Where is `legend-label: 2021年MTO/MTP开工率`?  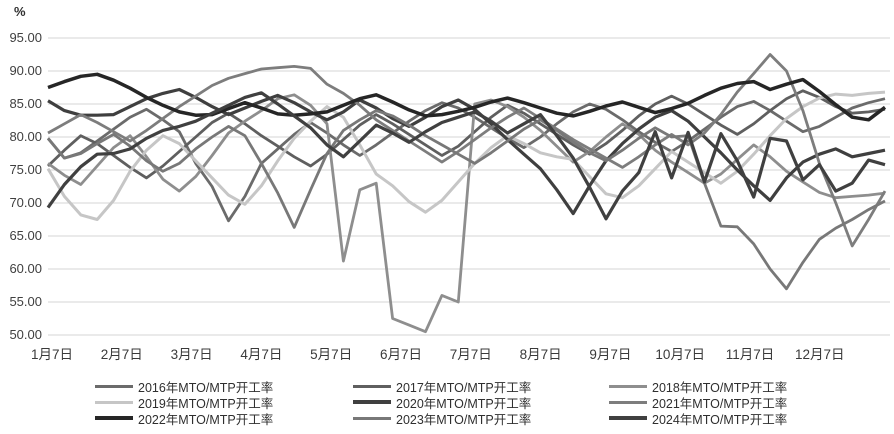 legend-label: 2021年MTO/MTP开工率 is located at coordinates (720, 403).